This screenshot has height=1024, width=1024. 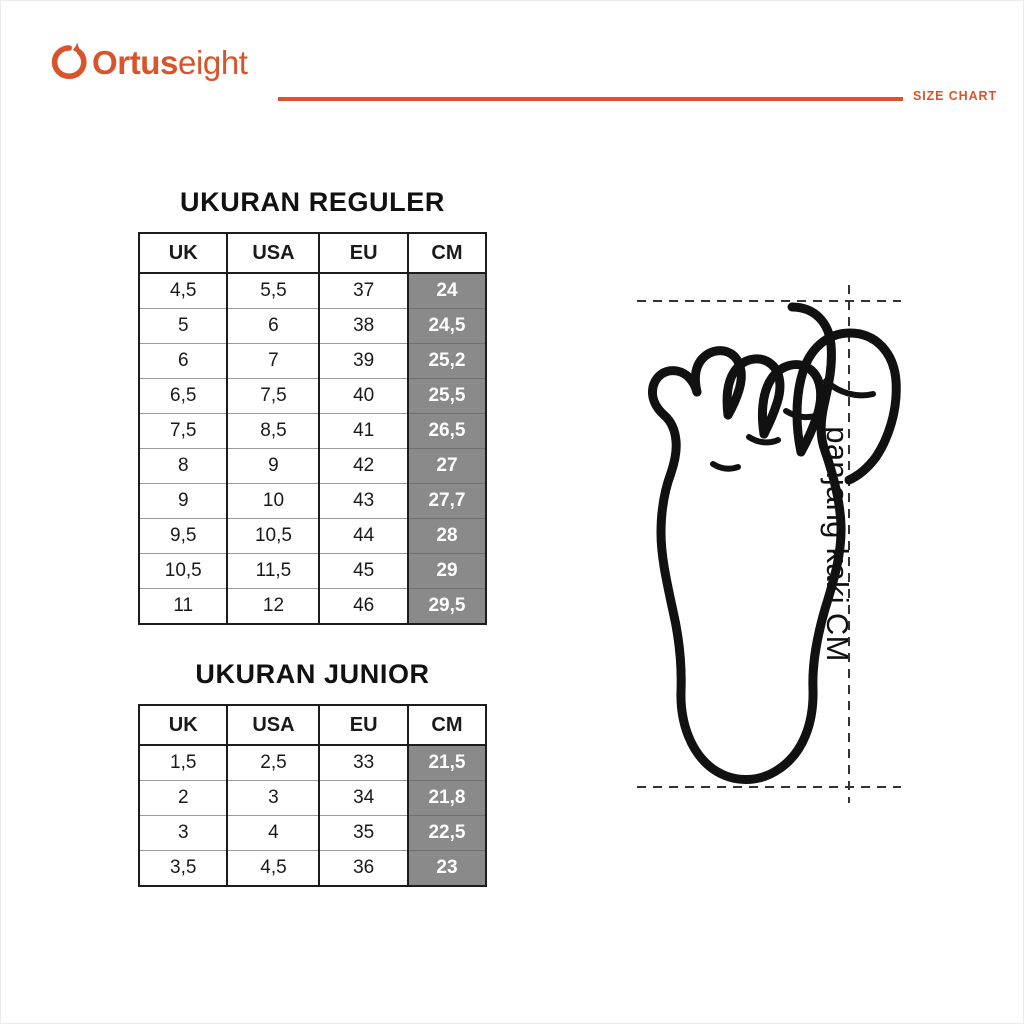 I want to click on cell-usa: 8,5, so click(x=273, y=431).